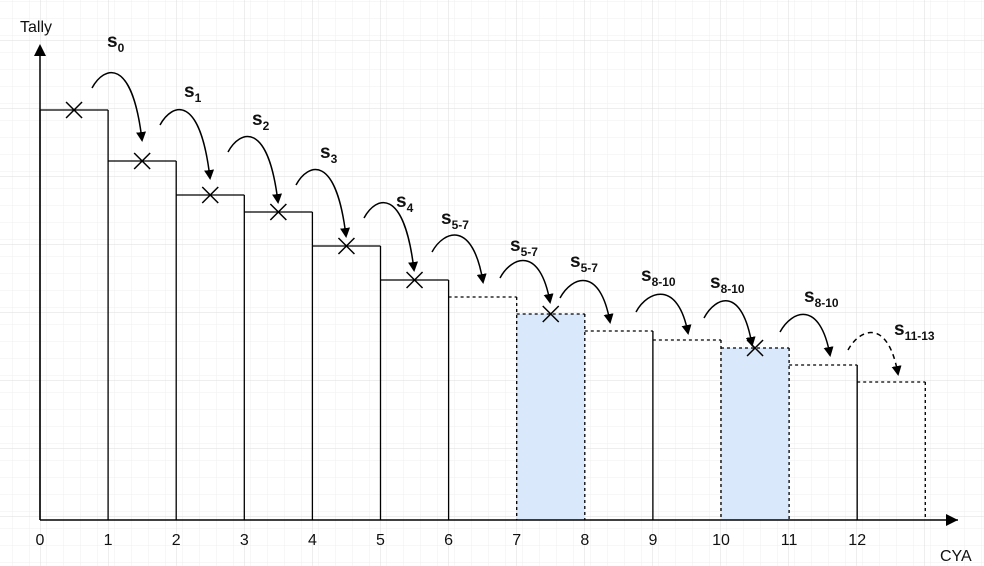 Image resolution: width=984 pixels, height=566 pixels. Describe the element at coordinates (920, 336) in the screenshot. I see `step-subscript: 11-13` at that location.